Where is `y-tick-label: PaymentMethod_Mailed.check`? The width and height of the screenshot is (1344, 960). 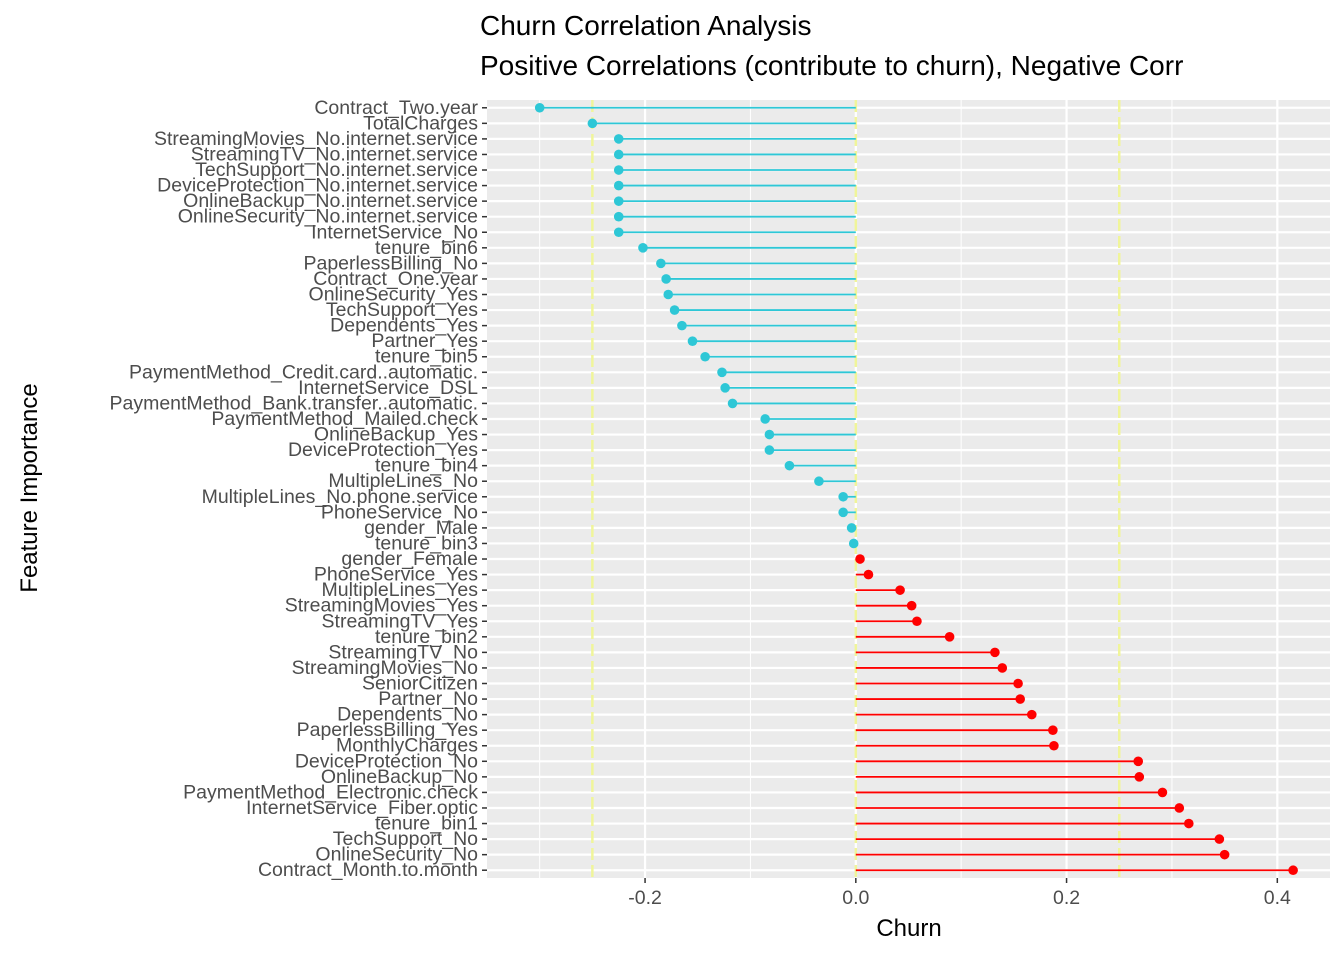 y-tick-label: PaymentMethod_Mailed.check is located at coordinates (344, 419).